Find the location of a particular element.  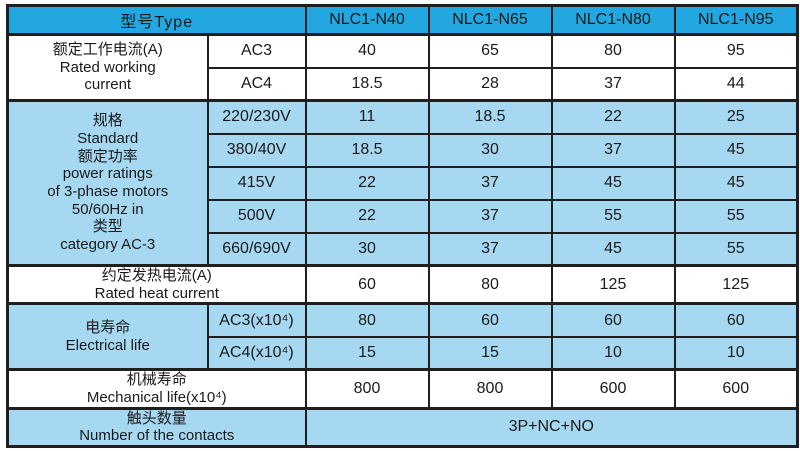

rated-heat-current-label: 约定发热电流(A) Rated heat current is located at coordinates (156, 284).